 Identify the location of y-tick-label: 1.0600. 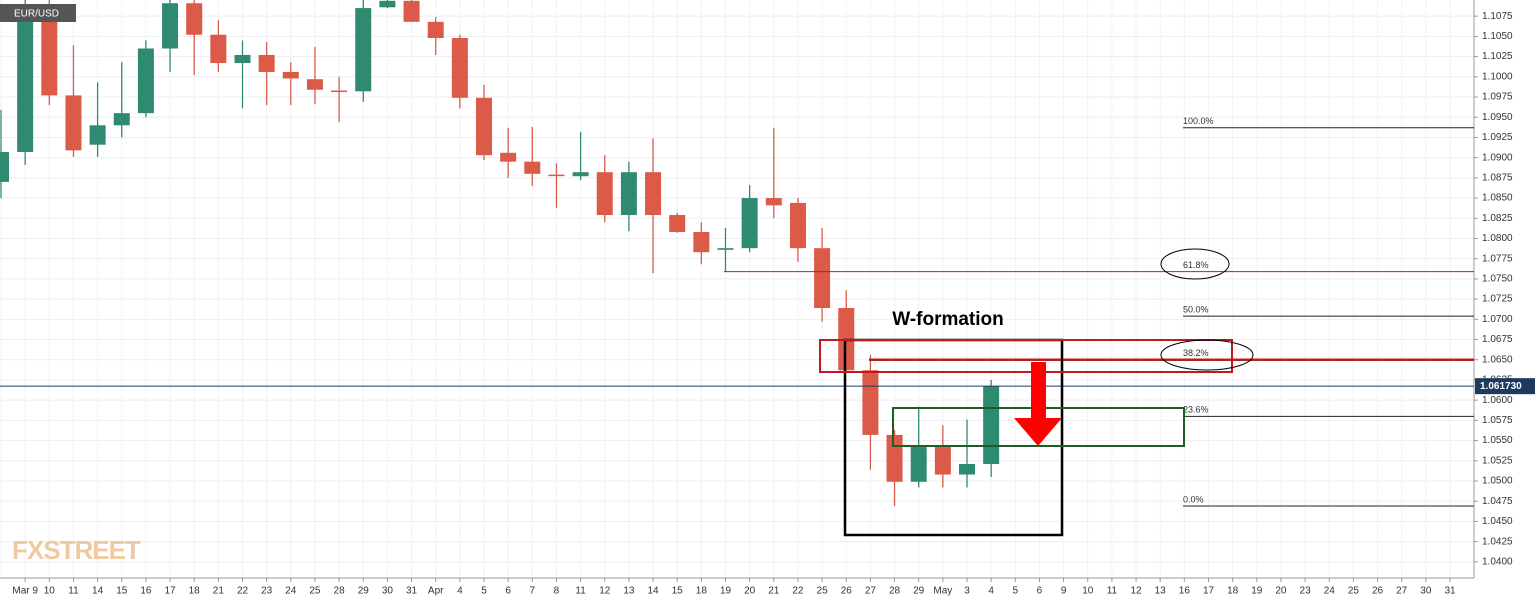
(1497, 400).